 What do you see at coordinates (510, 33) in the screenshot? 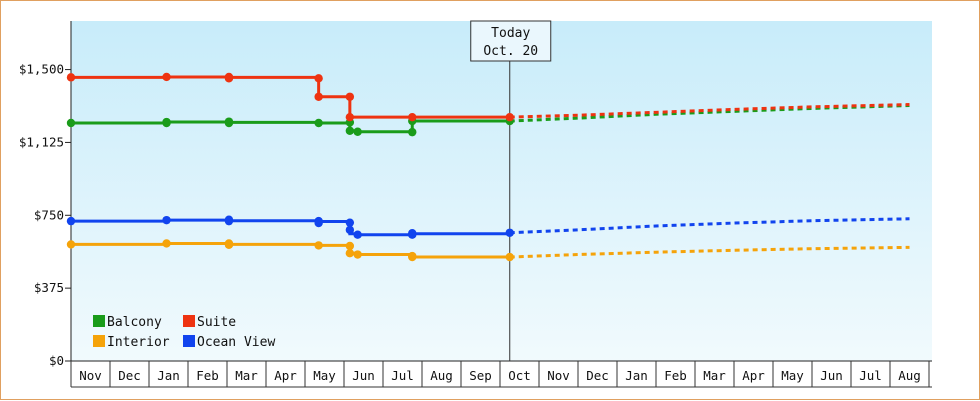
I see `today-label: Today` at bounding box center [510, 33].